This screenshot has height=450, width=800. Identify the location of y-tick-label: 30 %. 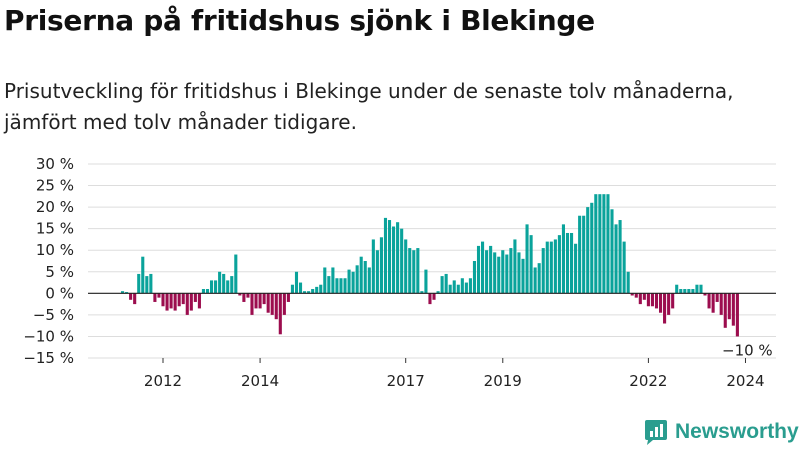
(55, 164).